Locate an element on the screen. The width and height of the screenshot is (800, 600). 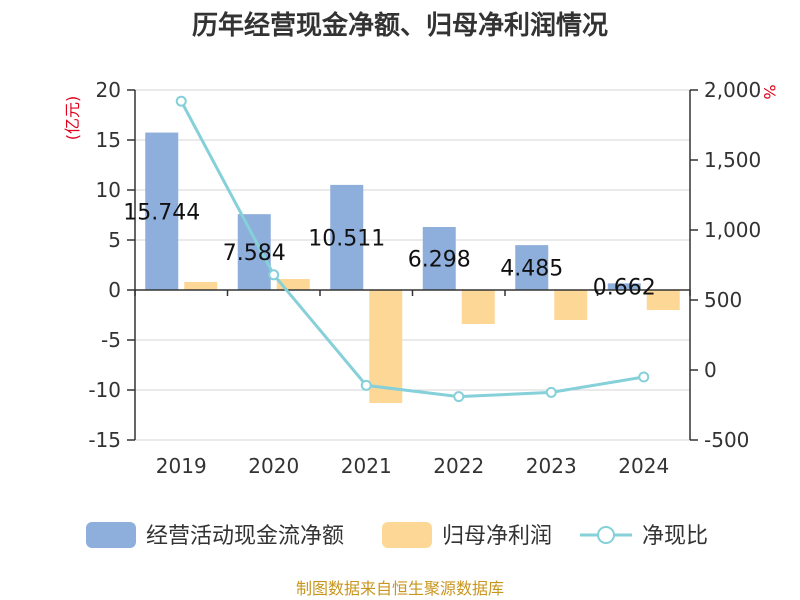
bar-s0-2024 is located at coordinates (624, 286).